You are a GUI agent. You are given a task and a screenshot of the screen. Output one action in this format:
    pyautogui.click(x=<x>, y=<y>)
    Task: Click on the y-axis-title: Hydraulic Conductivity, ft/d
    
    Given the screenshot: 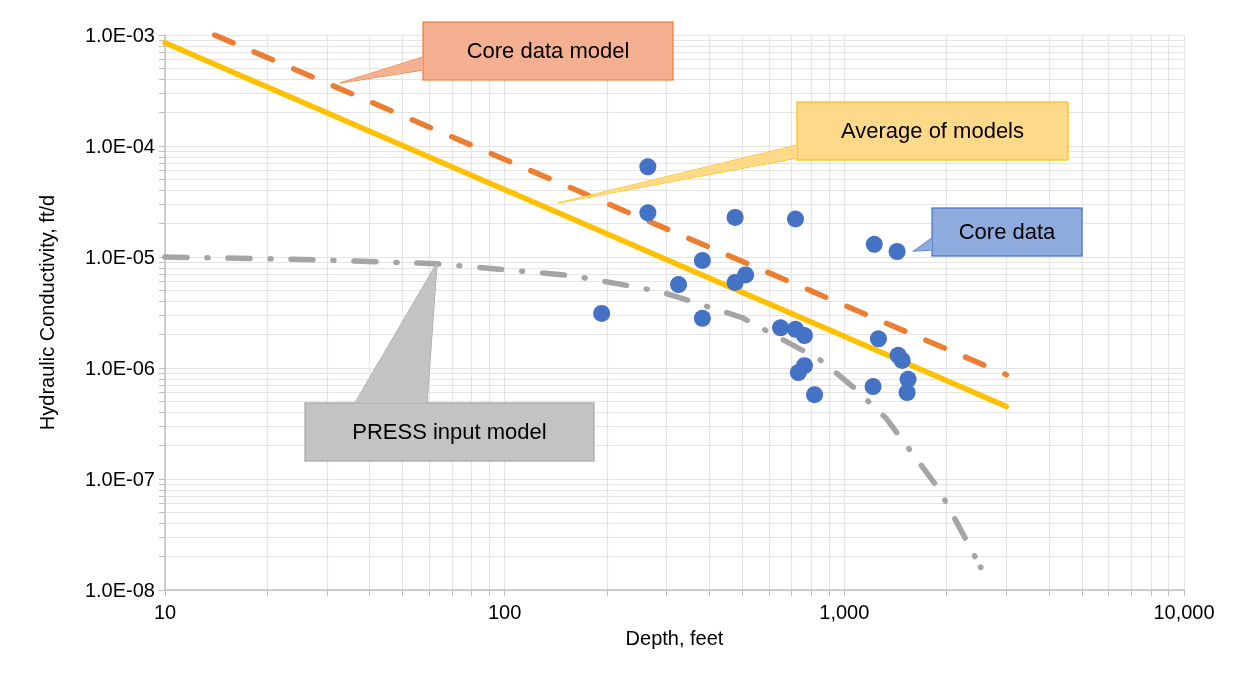 What is the action you would take?
    pyautogui.click(x=47, y=312)
    